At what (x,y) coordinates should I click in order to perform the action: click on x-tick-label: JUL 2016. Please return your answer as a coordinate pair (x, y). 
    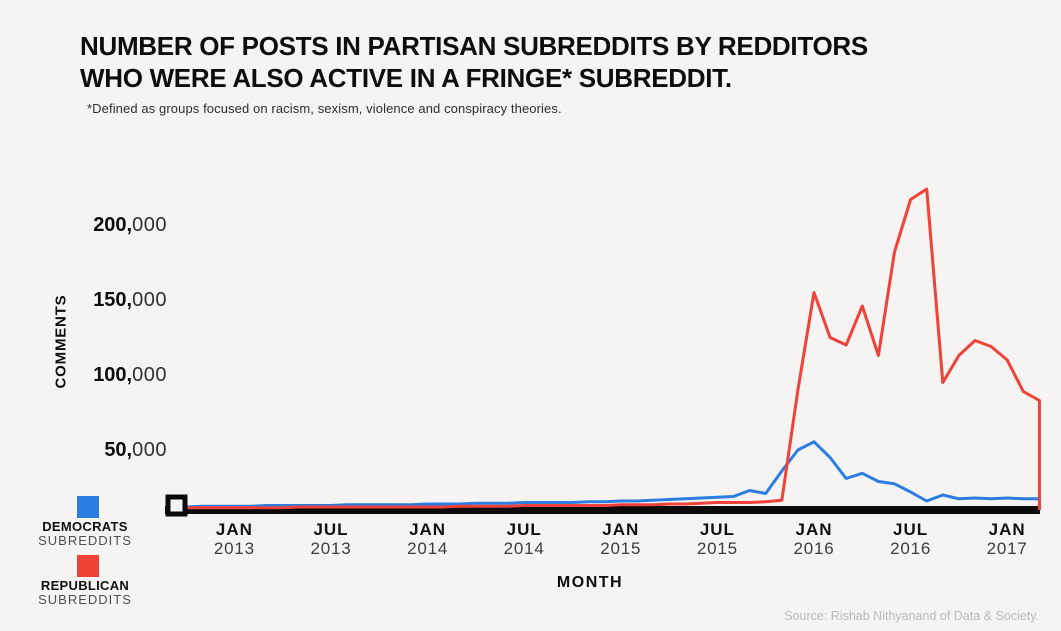
    Looking at the image, I should click on (911, 539).